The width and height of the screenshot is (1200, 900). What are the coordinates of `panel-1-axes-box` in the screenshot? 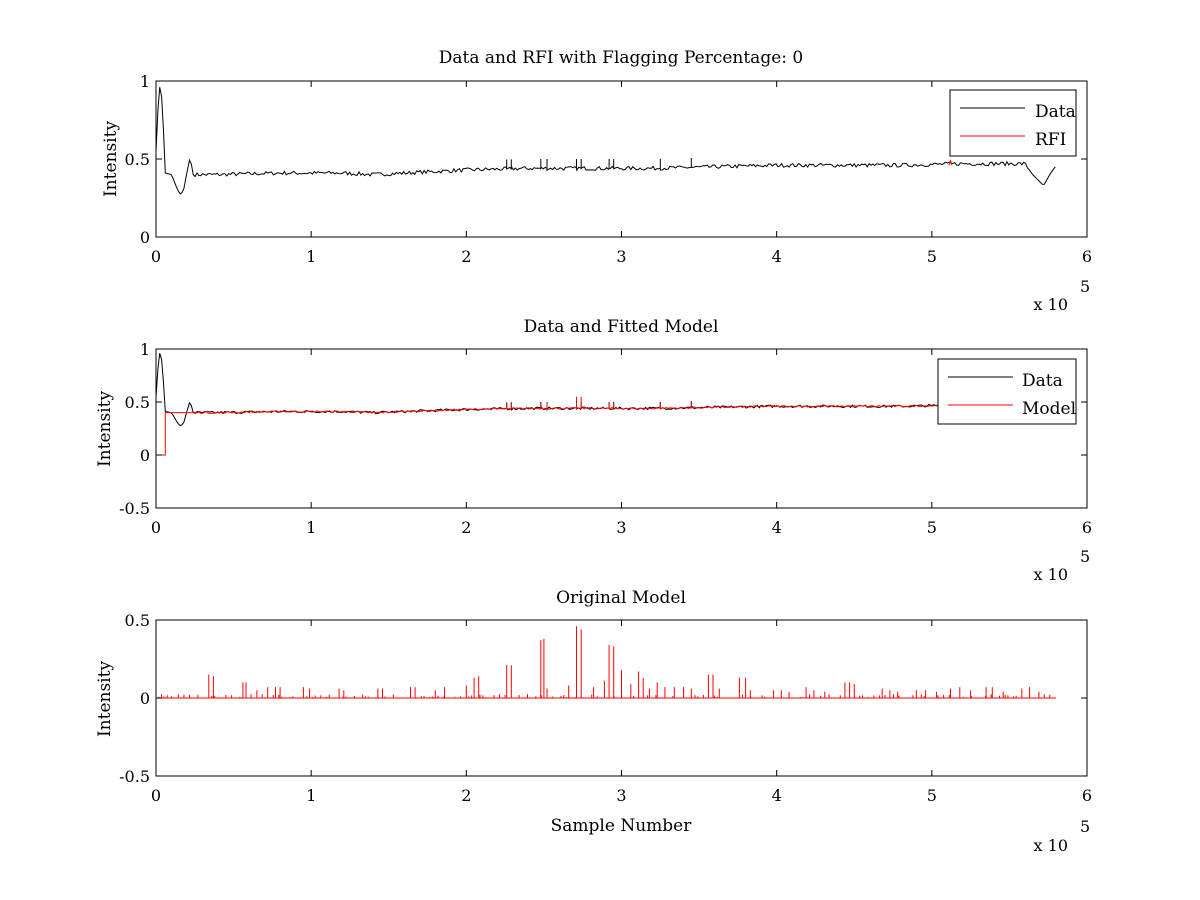 It's located at (621, 159).